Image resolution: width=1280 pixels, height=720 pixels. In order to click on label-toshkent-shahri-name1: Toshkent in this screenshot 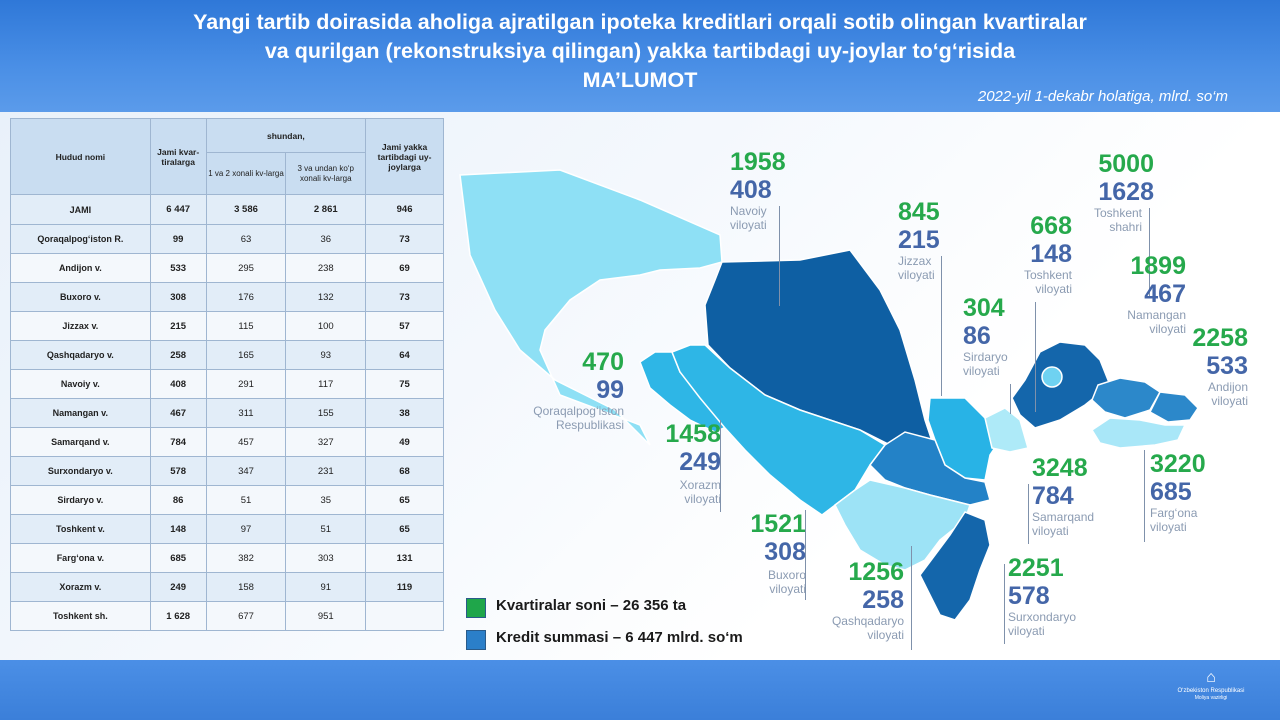, I will do `click(1117, 213)`.